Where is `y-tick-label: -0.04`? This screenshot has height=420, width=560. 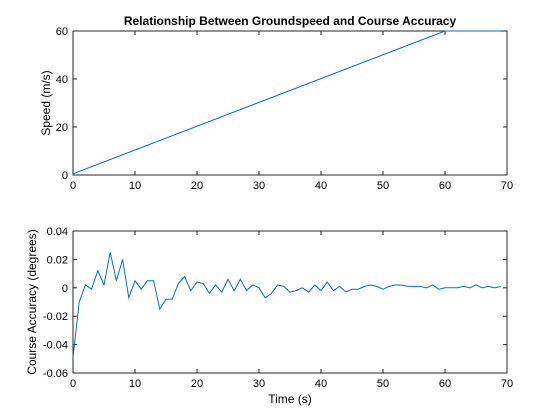 y-tick-label: -0.04 is located at coordinates (55, 346).